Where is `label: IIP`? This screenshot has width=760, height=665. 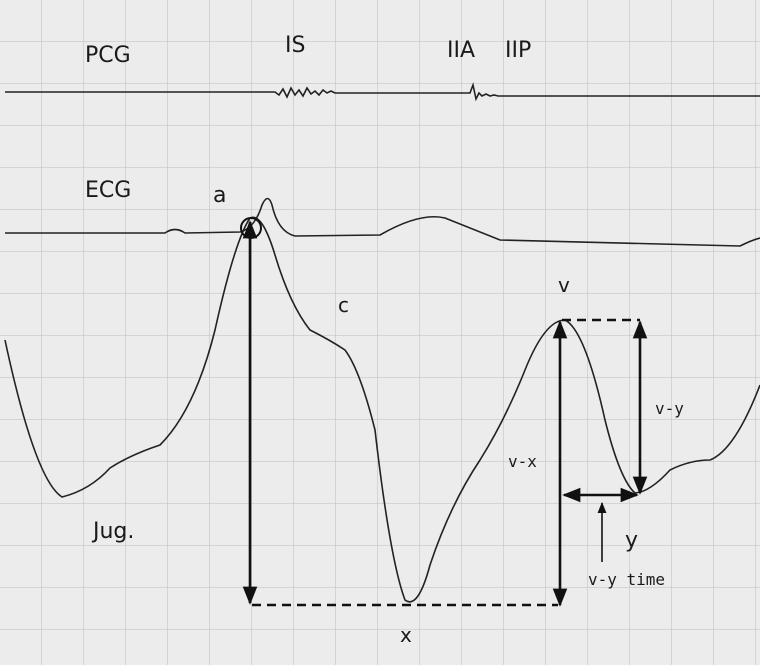
label: IIP is located at coordinates (518, 50).